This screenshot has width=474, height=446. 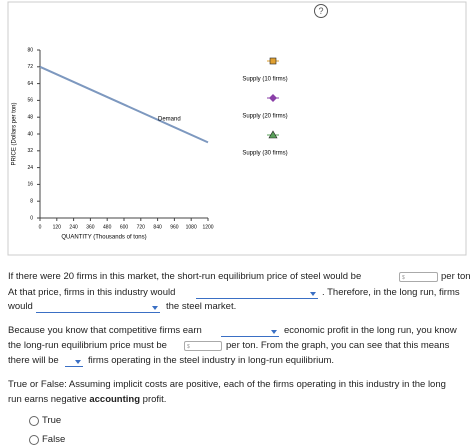 I want to click on radio-true, so click(x=34, y=421).